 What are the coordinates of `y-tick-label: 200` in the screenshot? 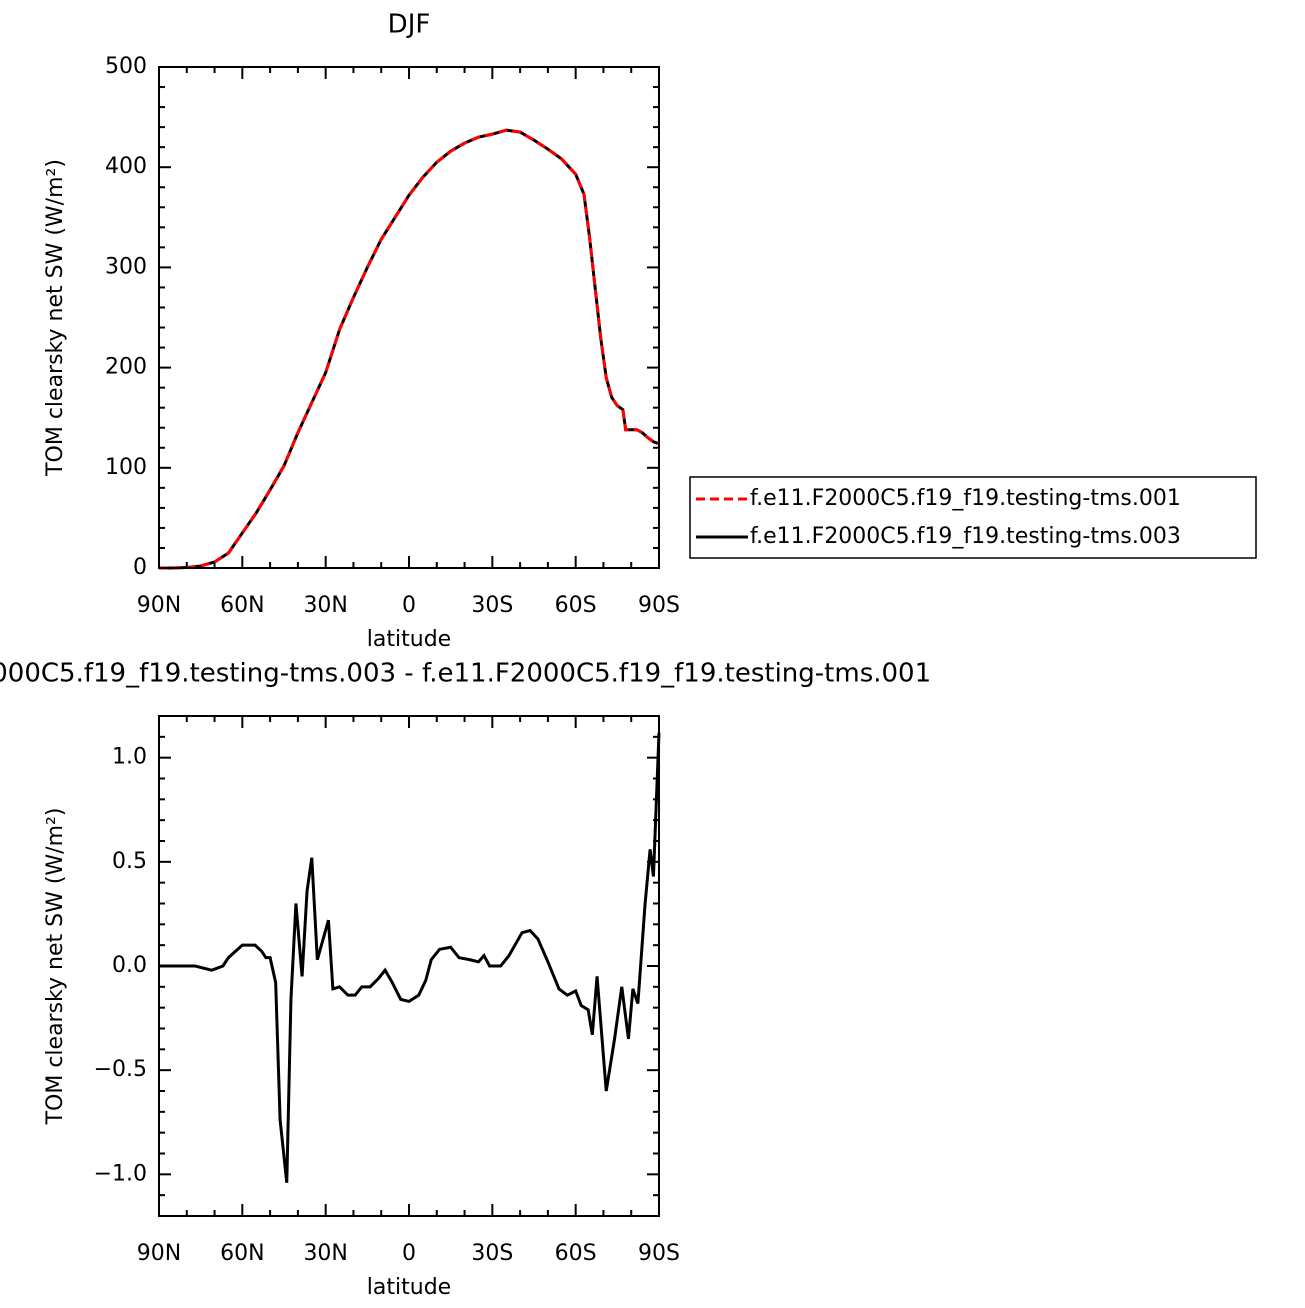 It's located at (126, 367).